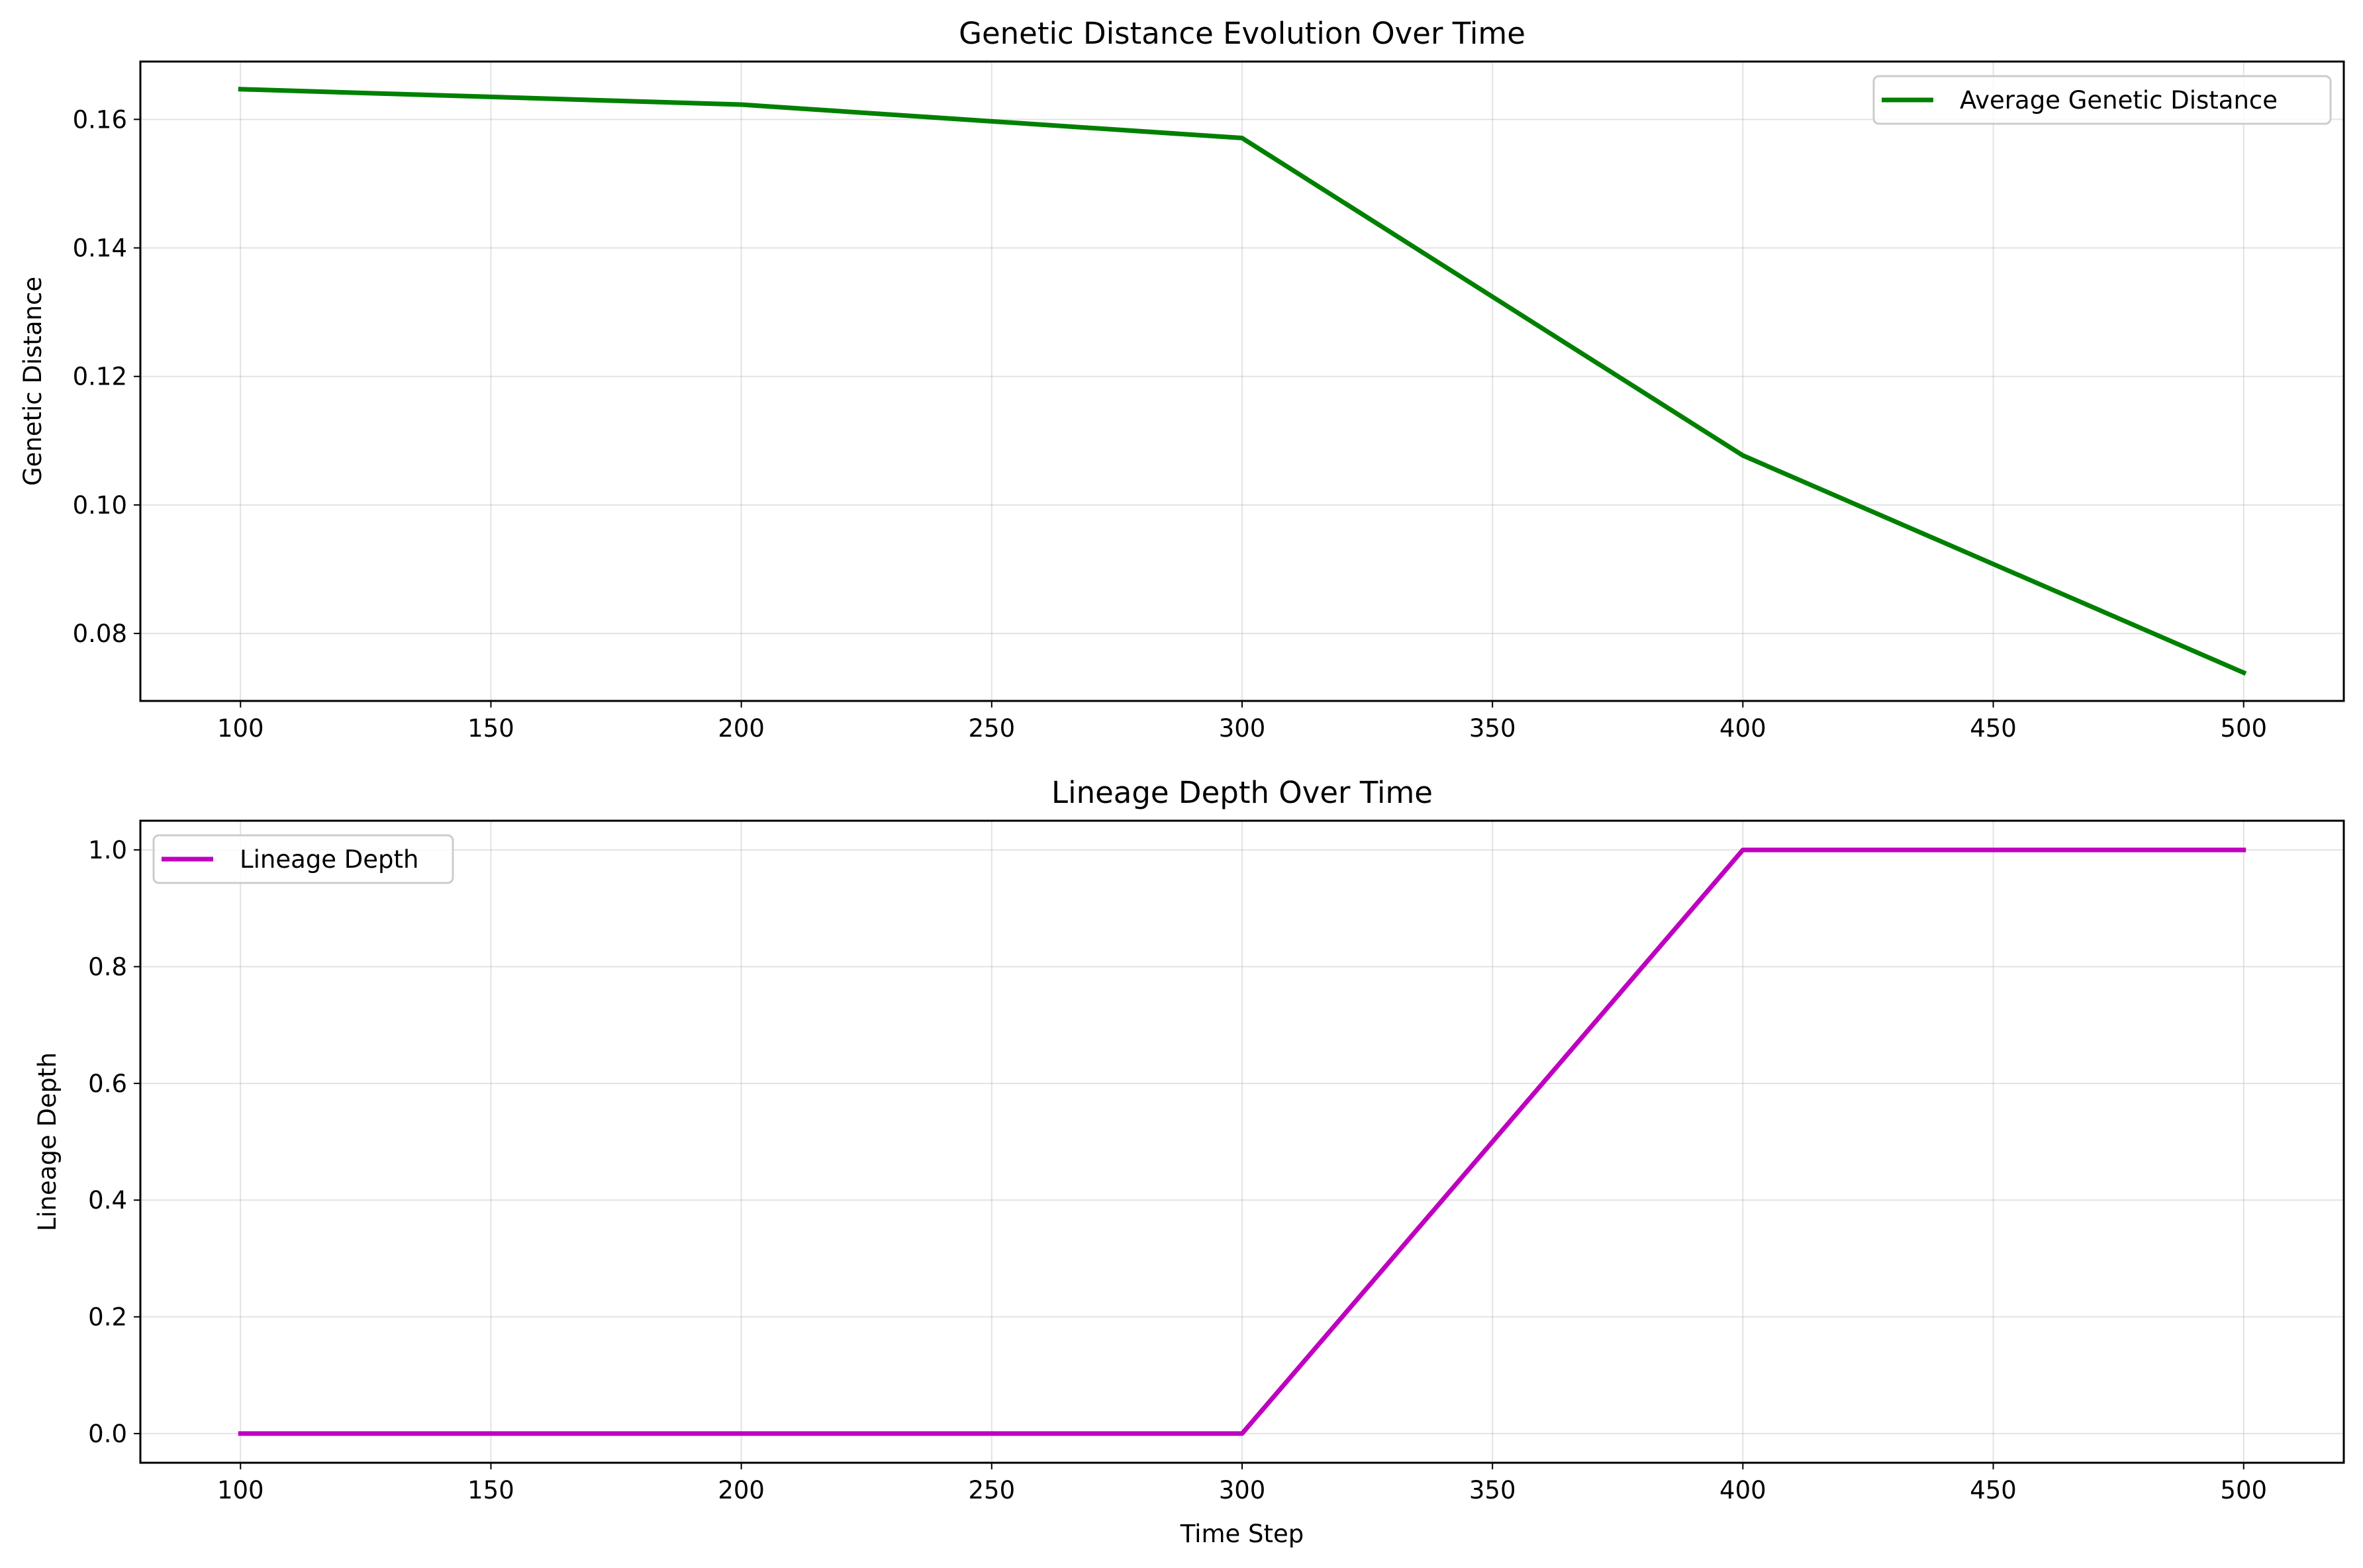 The width and height of the screenshot is (2363, 1568). Describe the element at coordinates (33, 381) in the screenshot. I see `y-axis-label: Genetic Distance` at that location.